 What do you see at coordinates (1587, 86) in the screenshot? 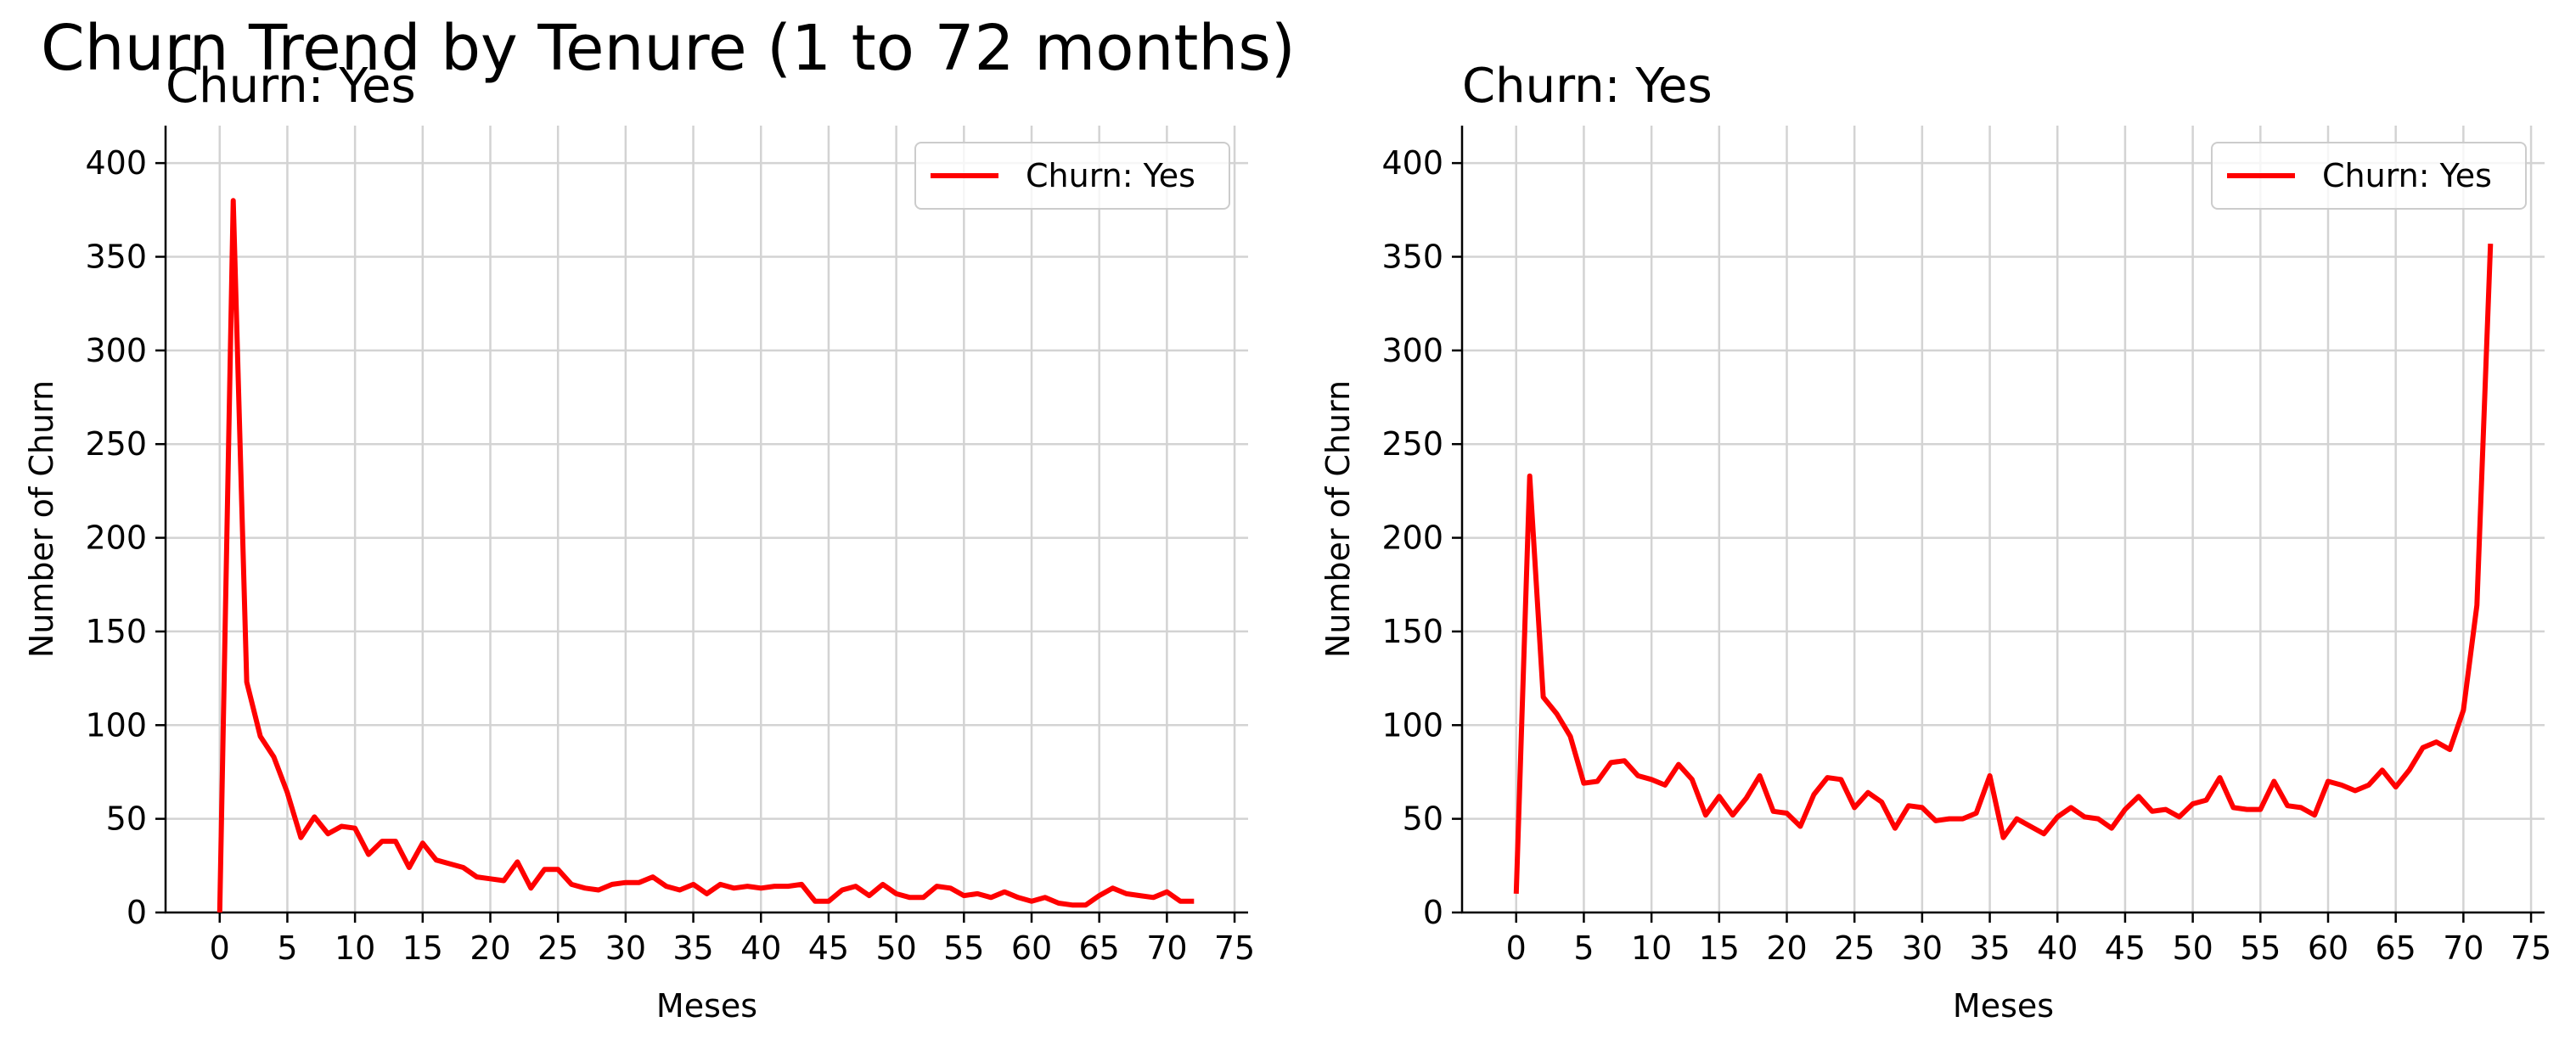
I see `subplot-title: Churn: Yes` at bounding box center [1587, 86].